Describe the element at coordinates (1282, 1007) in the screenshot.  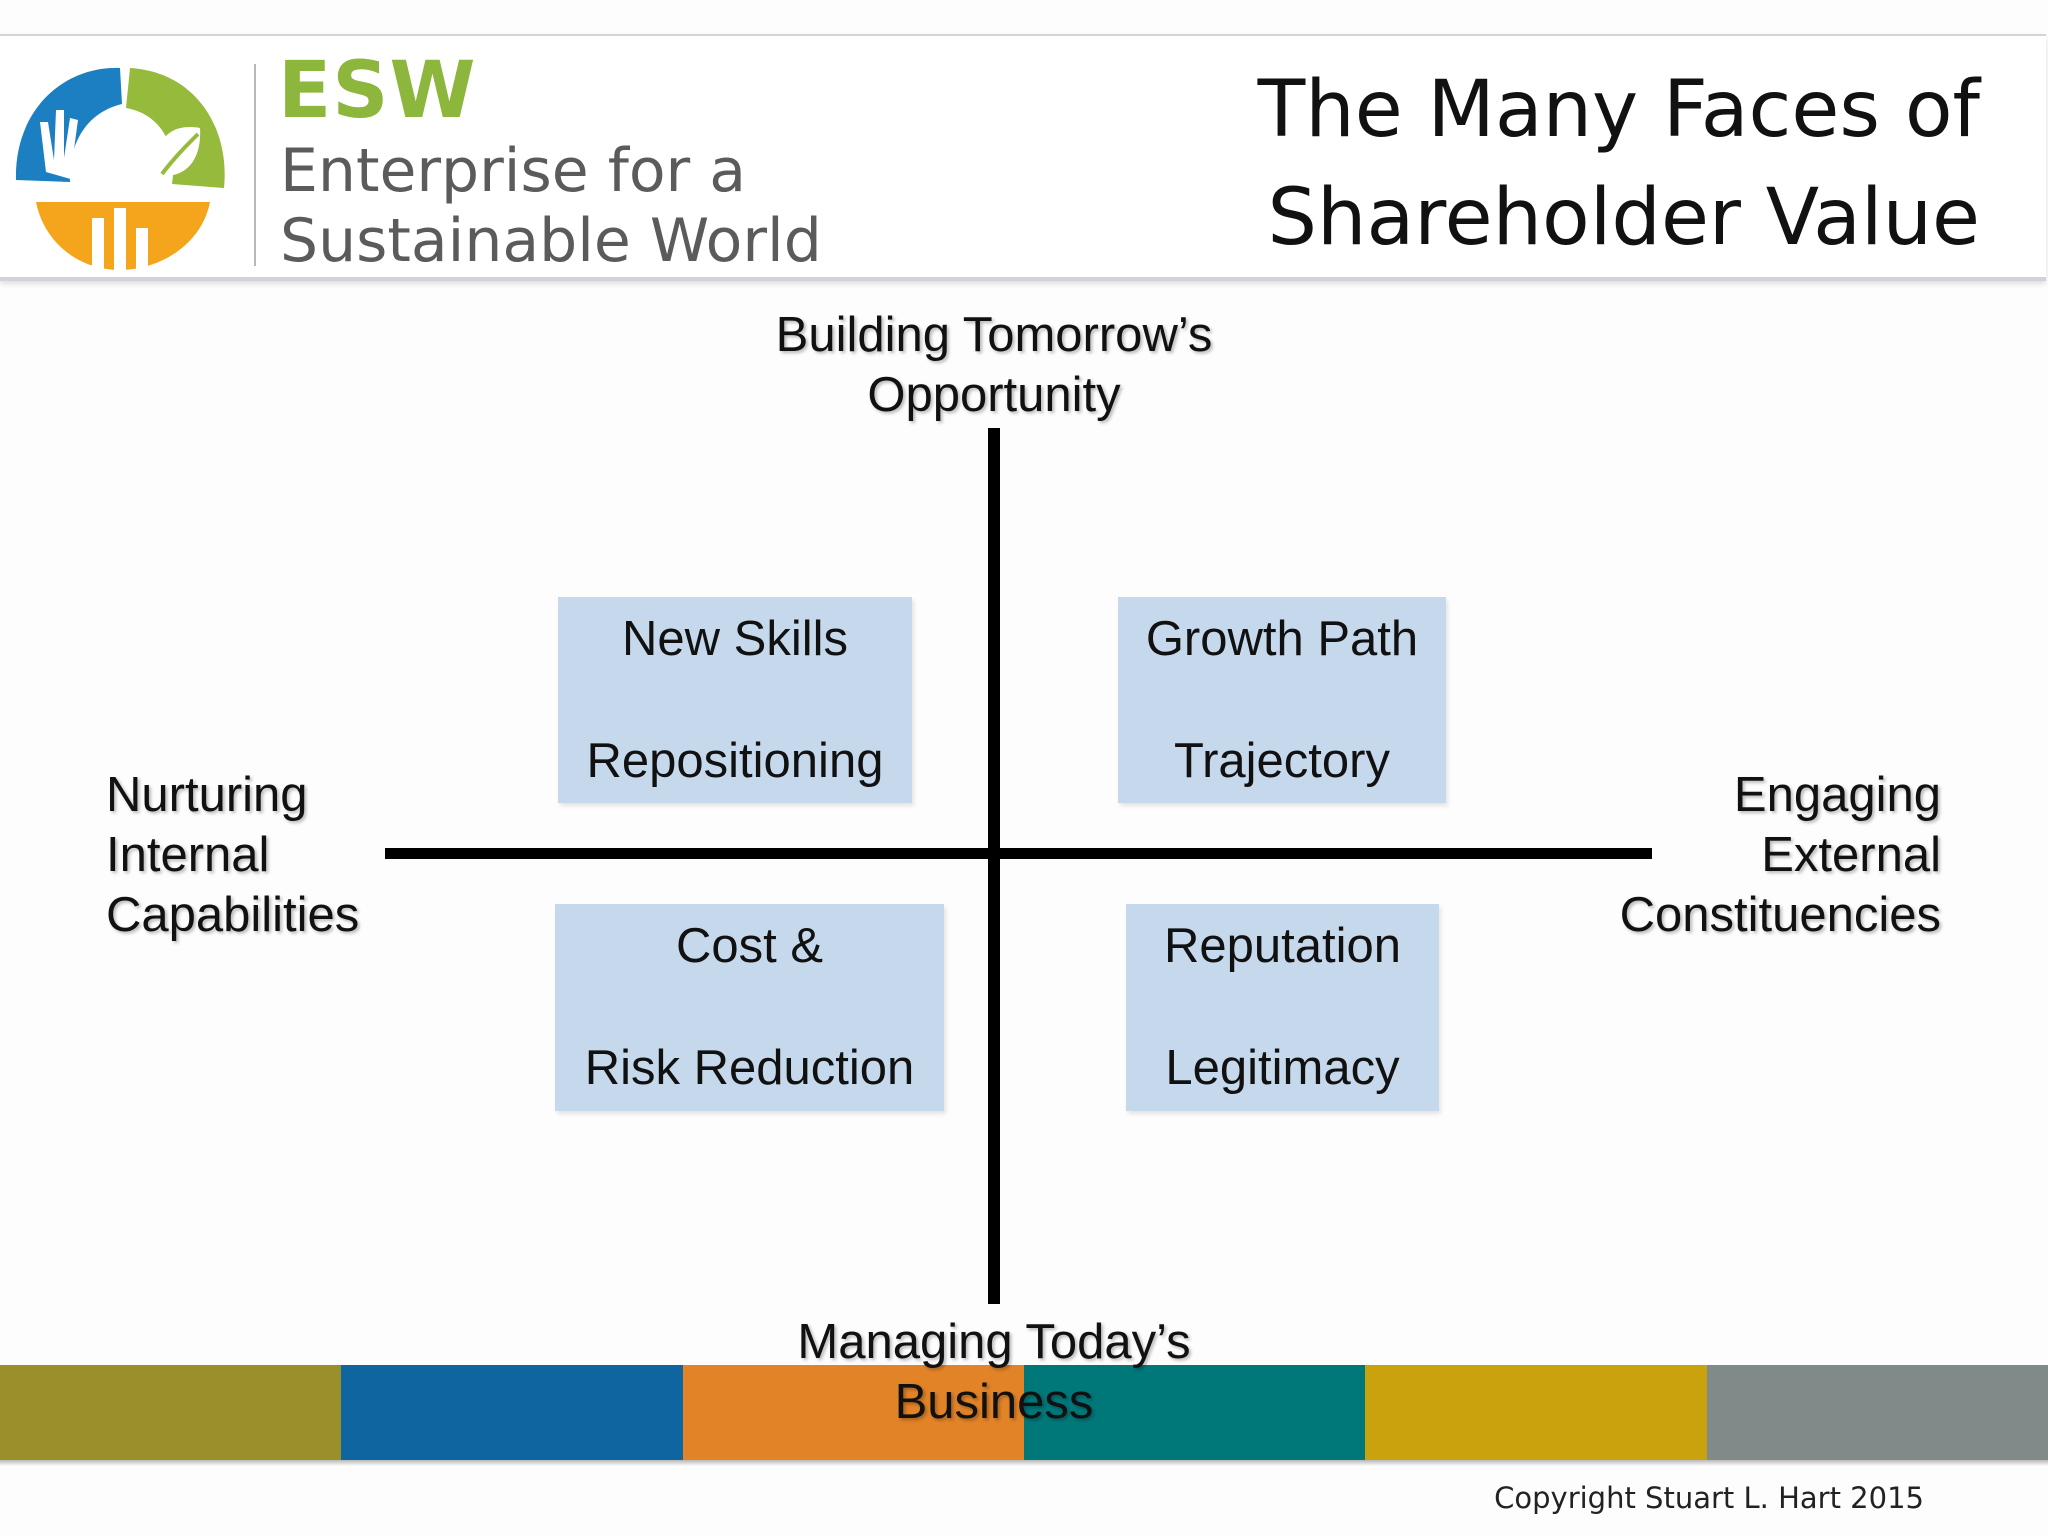
I see `quadrant-bottom-right: Reputation Legitimacy` at that location.